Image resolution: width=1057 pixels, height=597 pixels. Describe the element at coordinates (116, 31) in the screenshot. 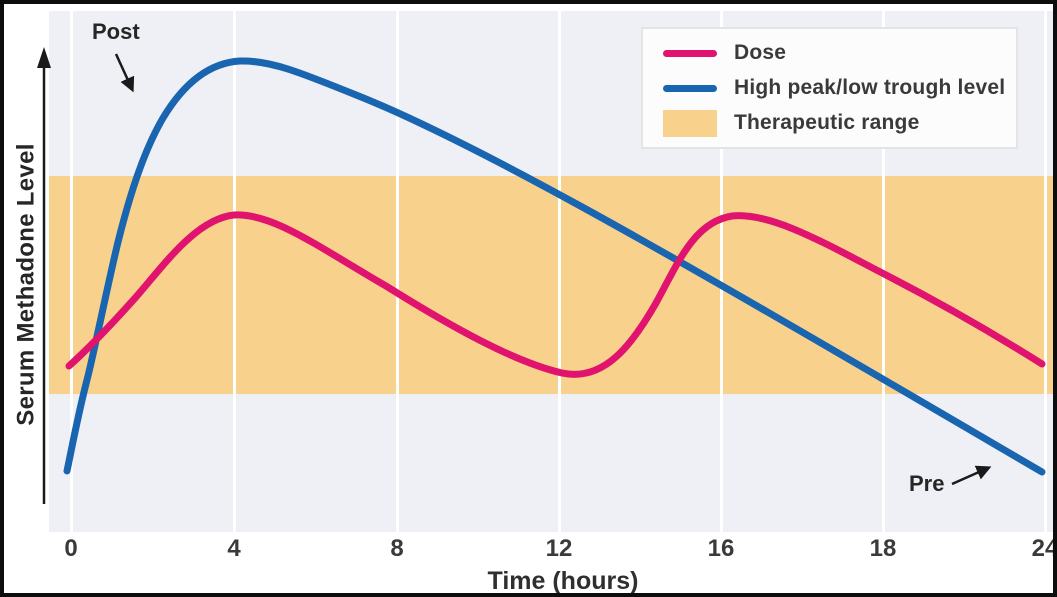

I see `post-annotation: Post` at that location.